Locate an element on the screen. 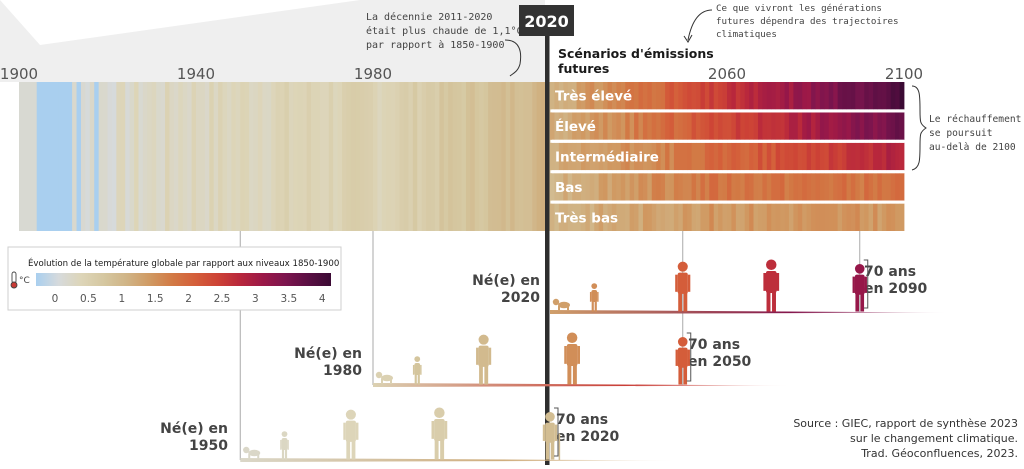 The image size is (1024, 469). stripe-1968 is located at coordinates (322, 156).